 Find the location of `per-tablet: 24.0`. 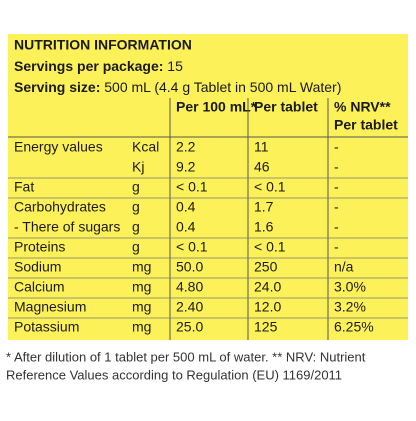

per-tablet: 24.0 is located at coordinates (267, 287).